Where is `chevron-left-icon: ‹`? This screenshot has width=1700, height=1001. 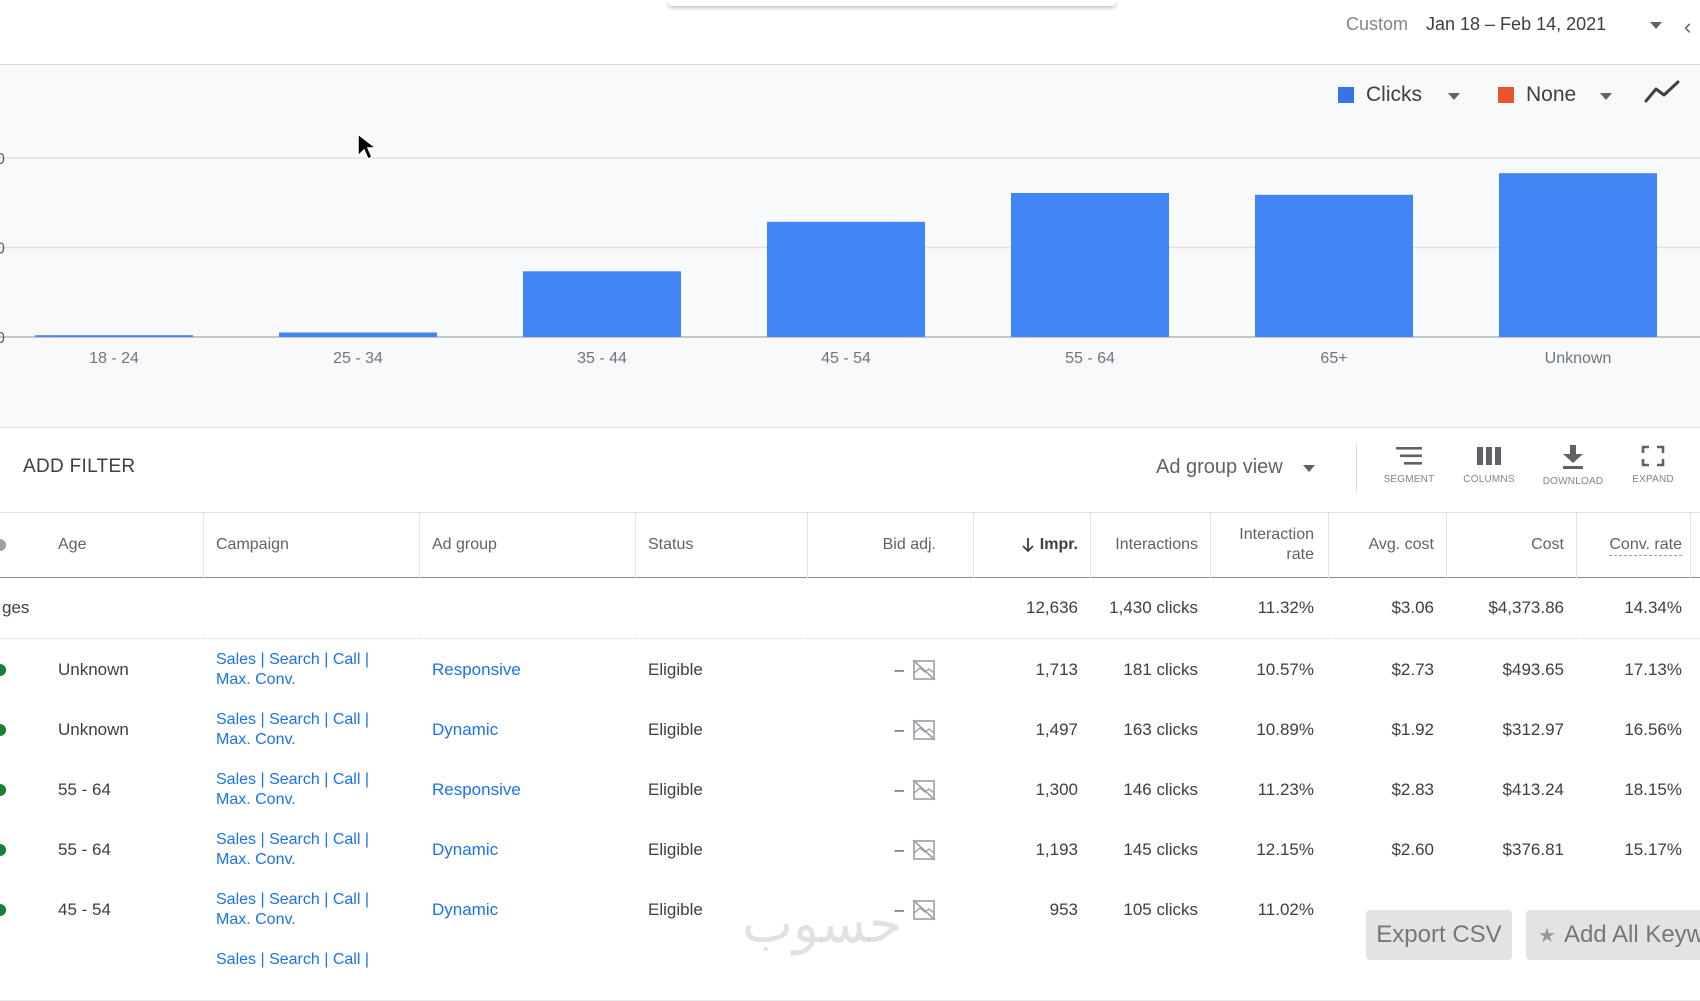 chevron-left-icon: ‹ is located at coordinates (1688, 26).